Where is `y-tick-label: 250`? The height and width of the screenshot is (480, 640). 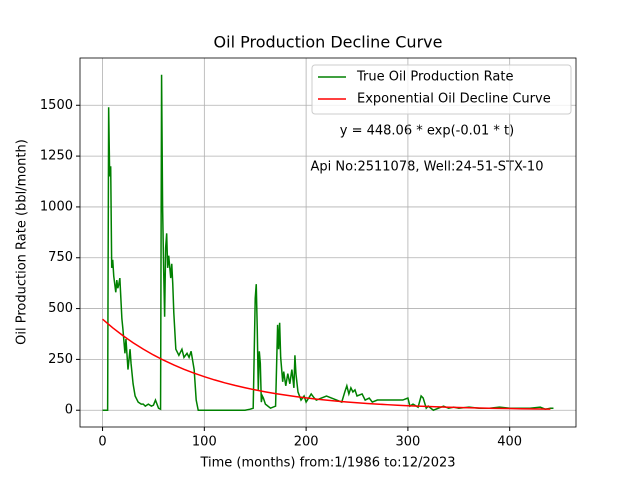
y-tick-label: 250 is located at coordinates (60, 359).